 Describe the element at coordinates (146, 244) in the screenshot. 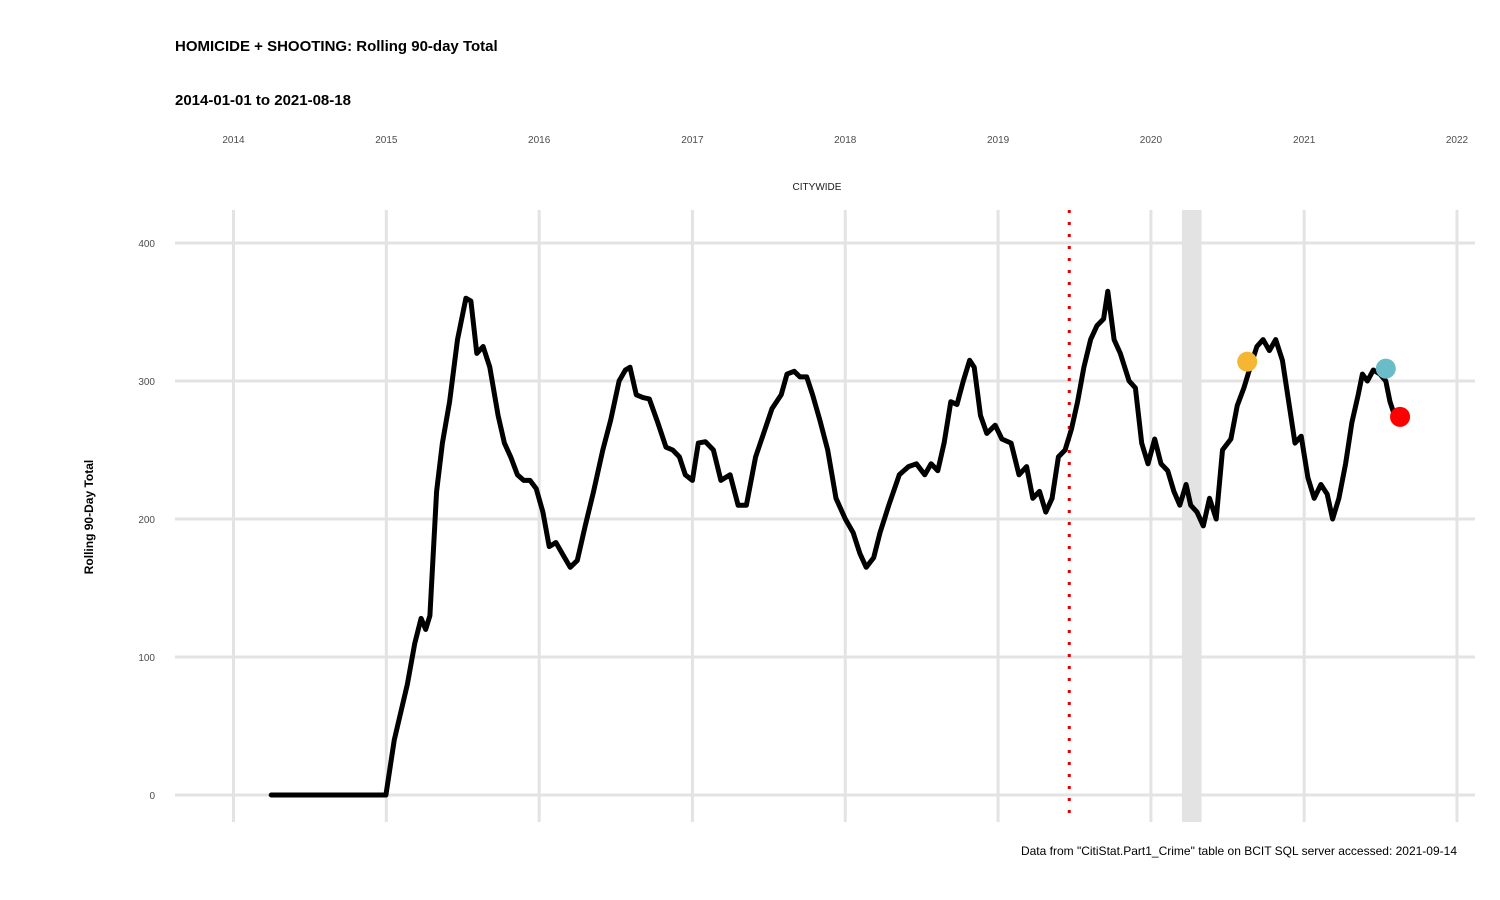

I see `y-tick-label: 400` at that location.